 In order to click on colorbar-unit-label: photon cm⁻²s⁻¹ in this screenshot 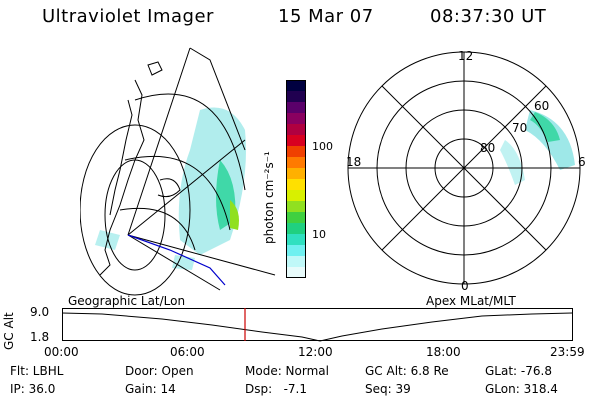, I will do `click(269, 197)`.